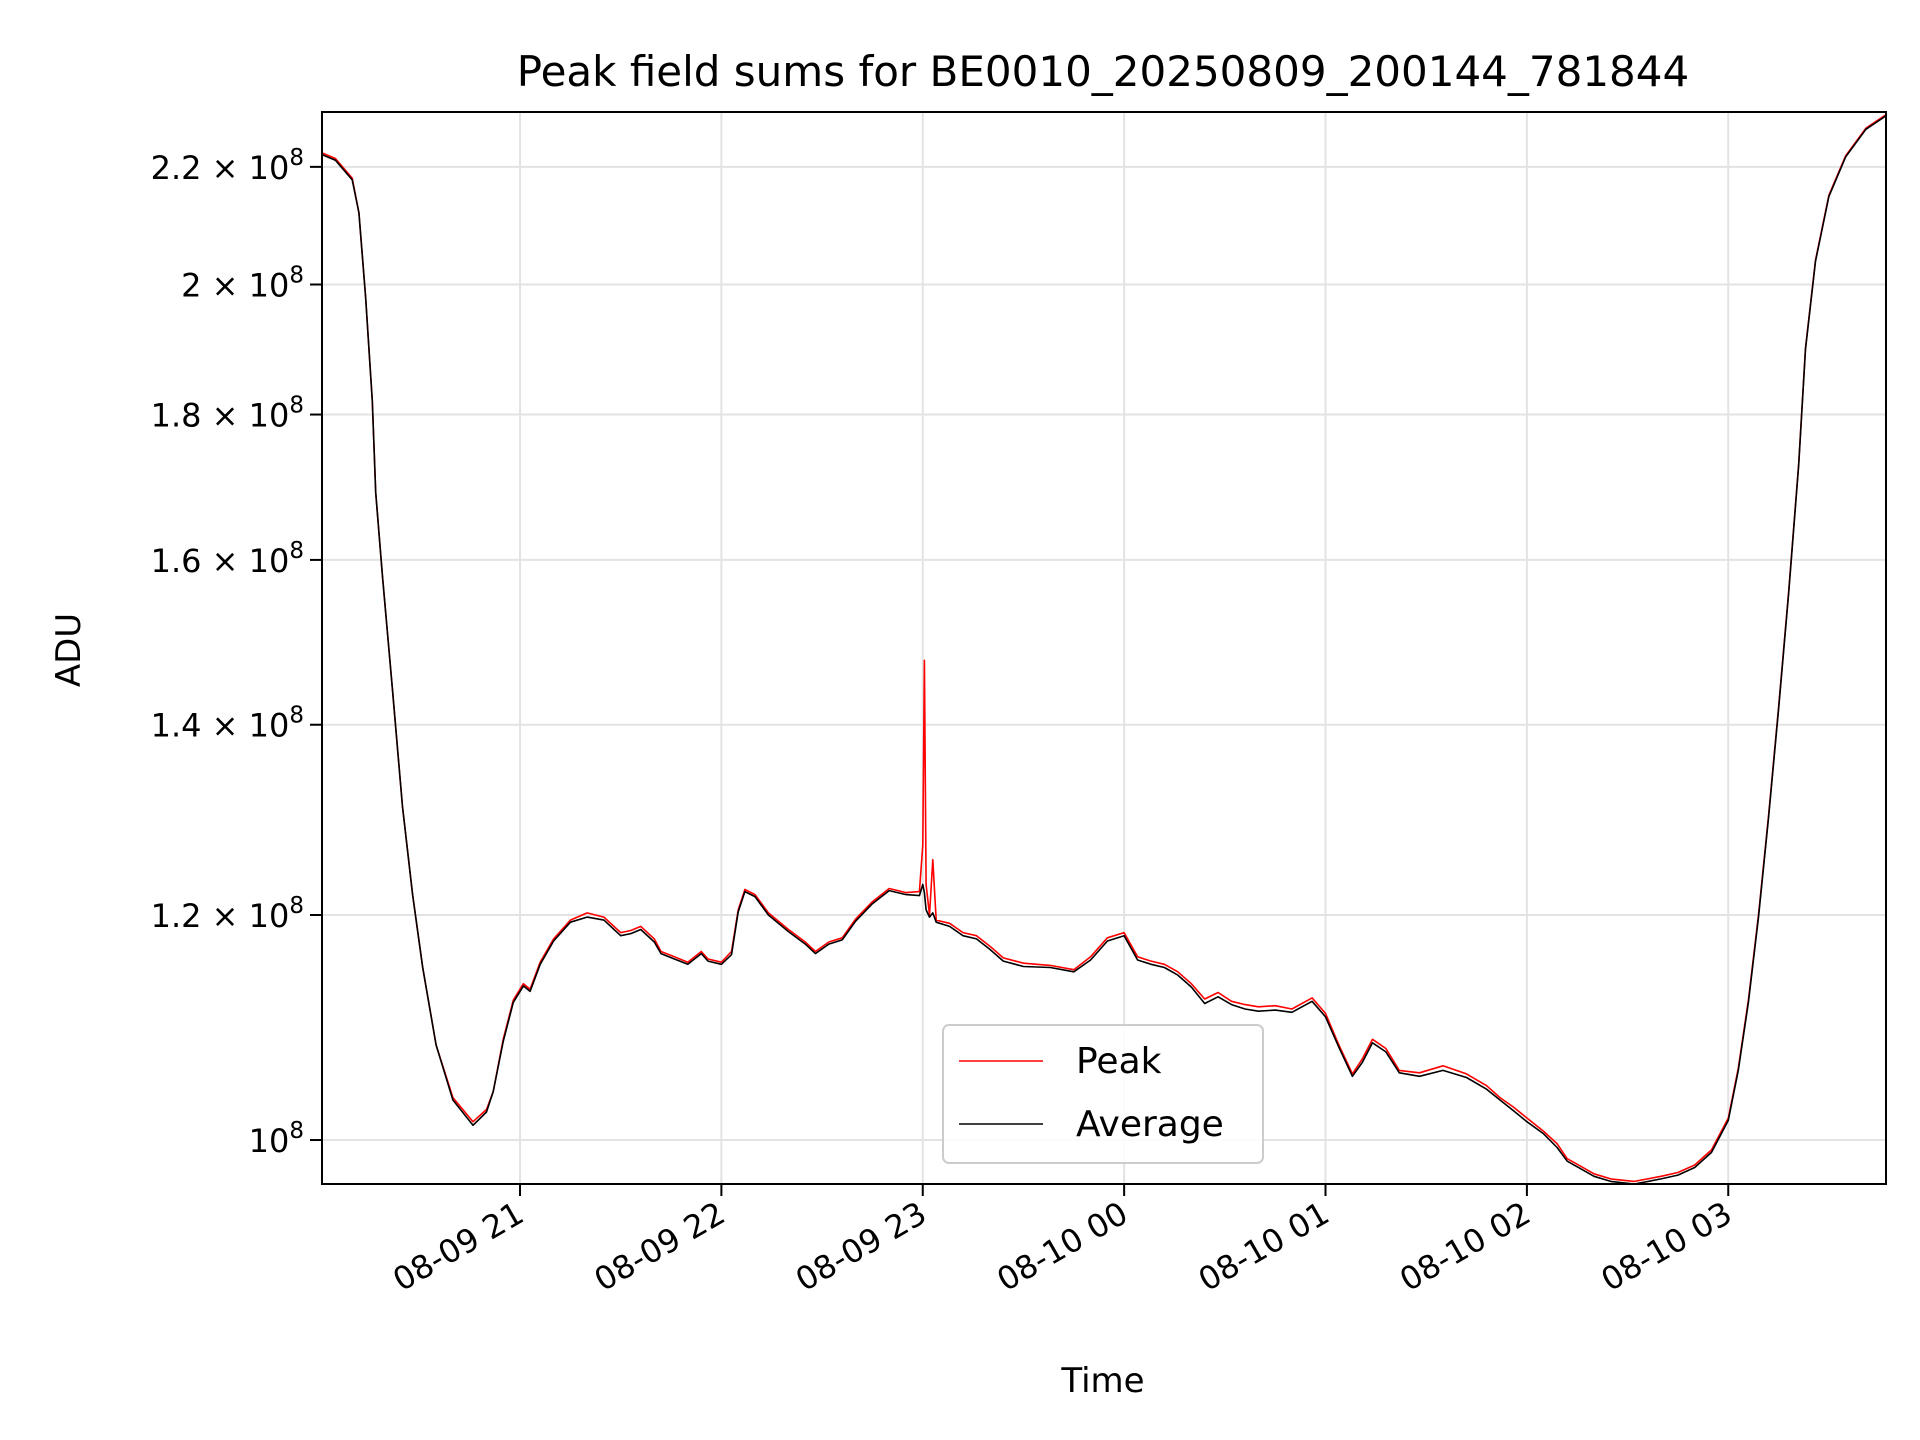  Describe the element at coordinates (227, 414) in the screenshot. I see `y-tick-label: 1.8 × 108` at that location.